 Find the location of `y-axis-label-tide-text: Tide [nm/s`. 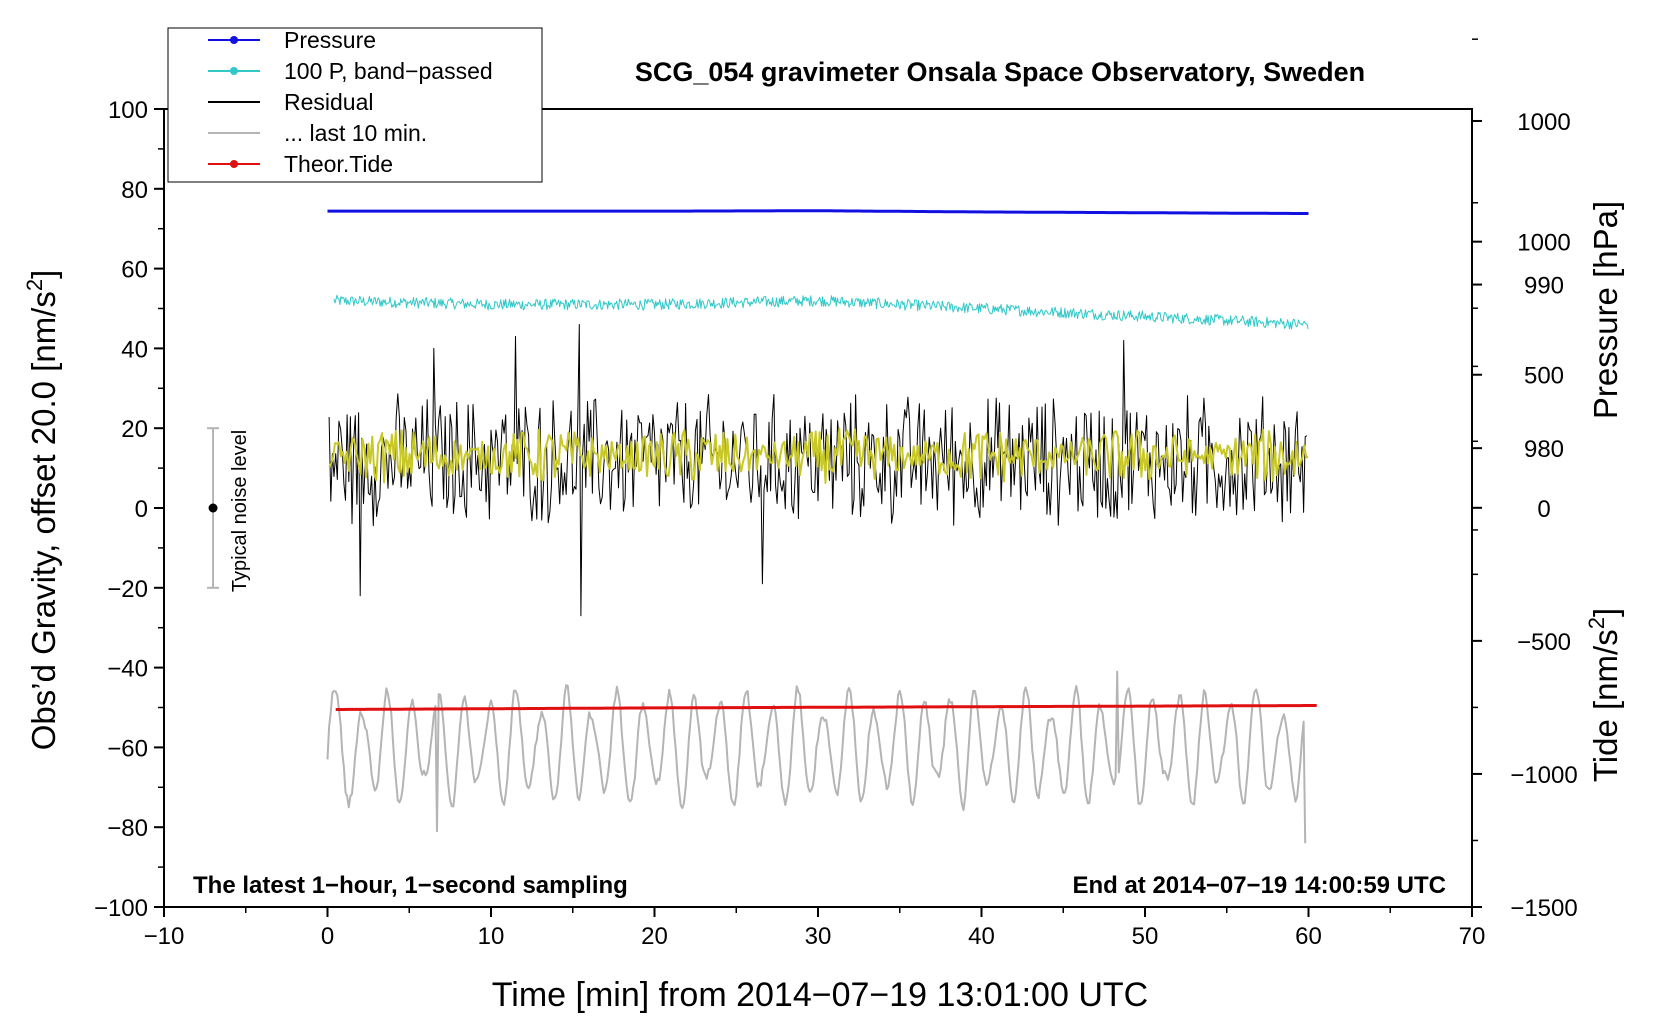

y-axis-label-tide-text: Tide [nm/s is located at coordinates (1605, 705).